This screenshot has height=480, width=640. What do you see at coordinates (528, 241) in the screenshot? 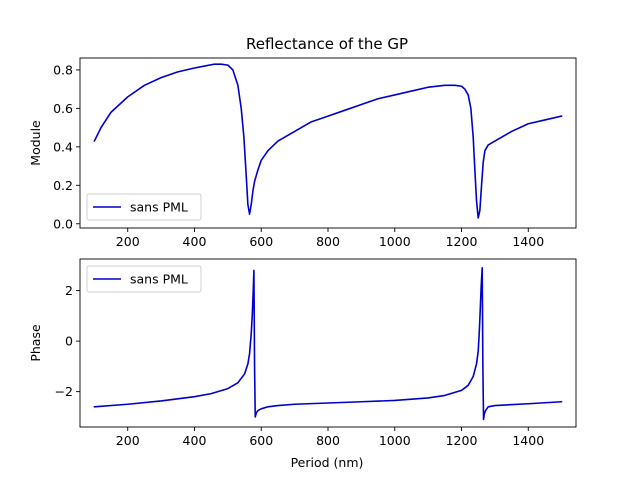
I see `module-x-tick-label-6: 1400` at bounding box center [528, 241].